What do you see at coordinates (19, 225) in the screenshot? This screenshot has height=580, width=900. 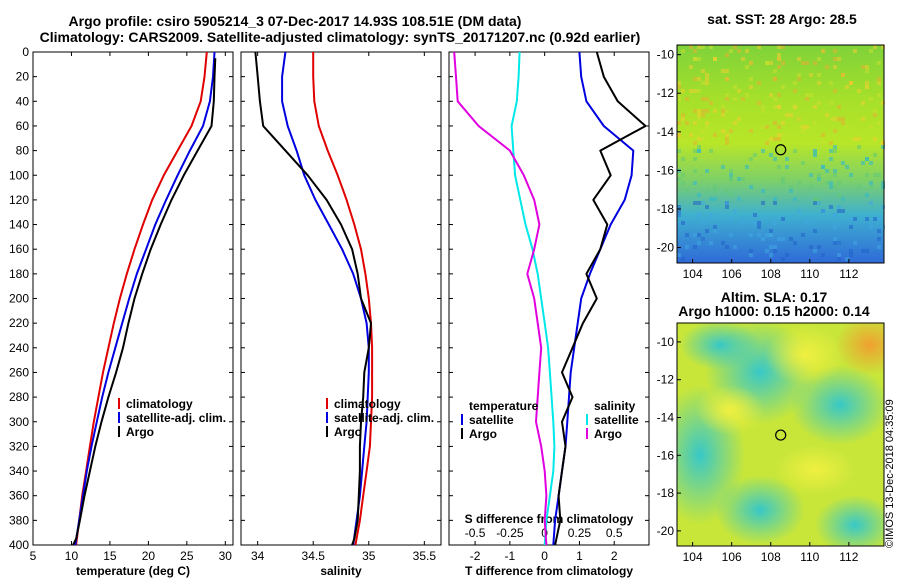 I see `ytick-label: 140` at bounding box center [19, 225].